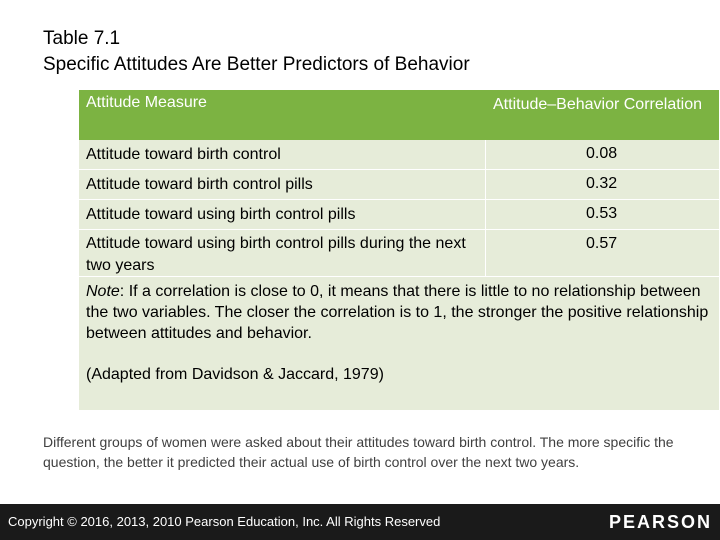 This screenshot has width=720, height=540. I want to click on table-number: Table 7.1, so click(82, 38).